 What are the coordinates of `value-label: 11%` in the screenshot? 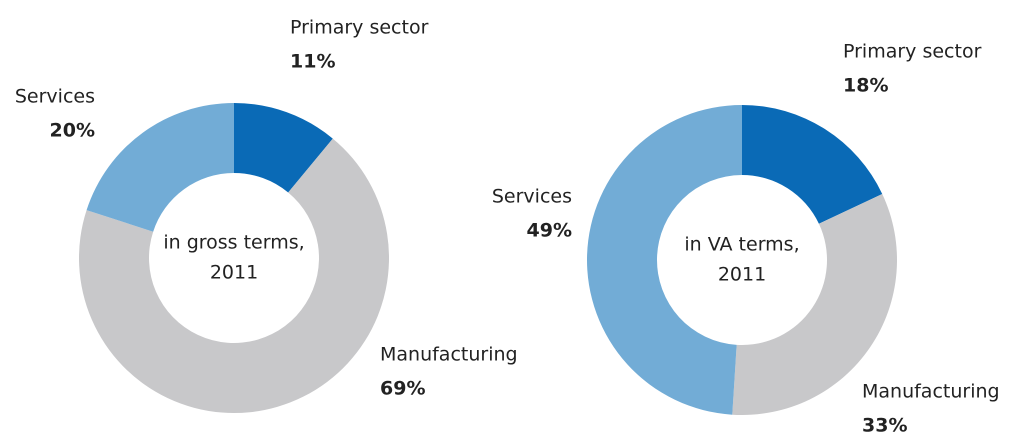 It's located at (312, 62).